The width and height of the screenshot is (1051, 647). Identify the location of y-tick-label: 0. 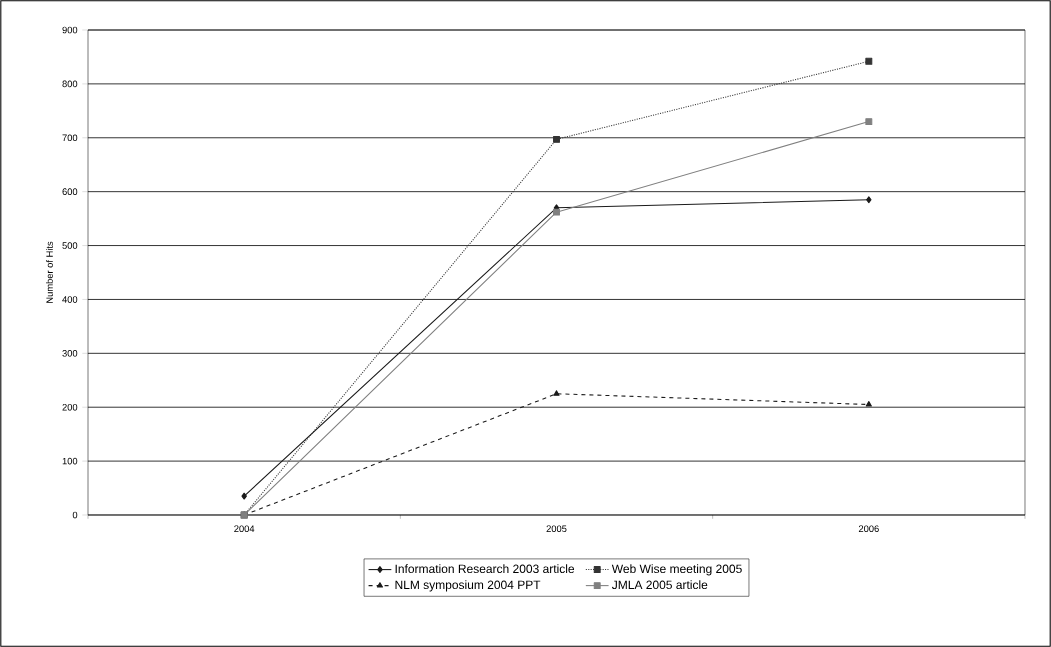
(75, 515).